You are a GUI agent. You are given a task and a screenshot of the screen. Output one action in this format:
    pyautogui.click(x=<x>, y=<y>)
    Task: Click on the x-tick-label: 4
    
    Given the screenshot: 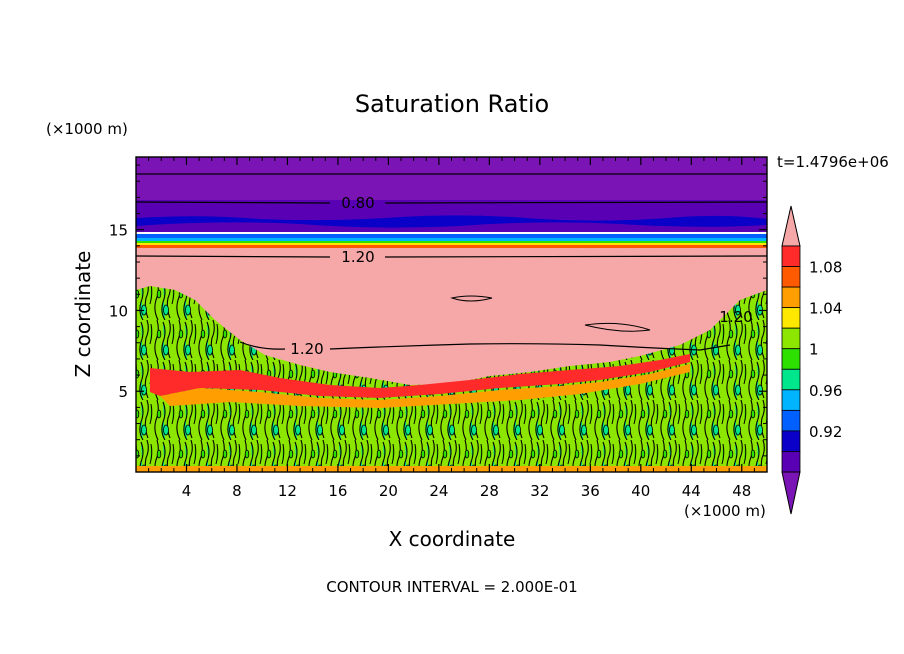 What is the action you would take?
    pyautogui.click(x=187, y=491)
    